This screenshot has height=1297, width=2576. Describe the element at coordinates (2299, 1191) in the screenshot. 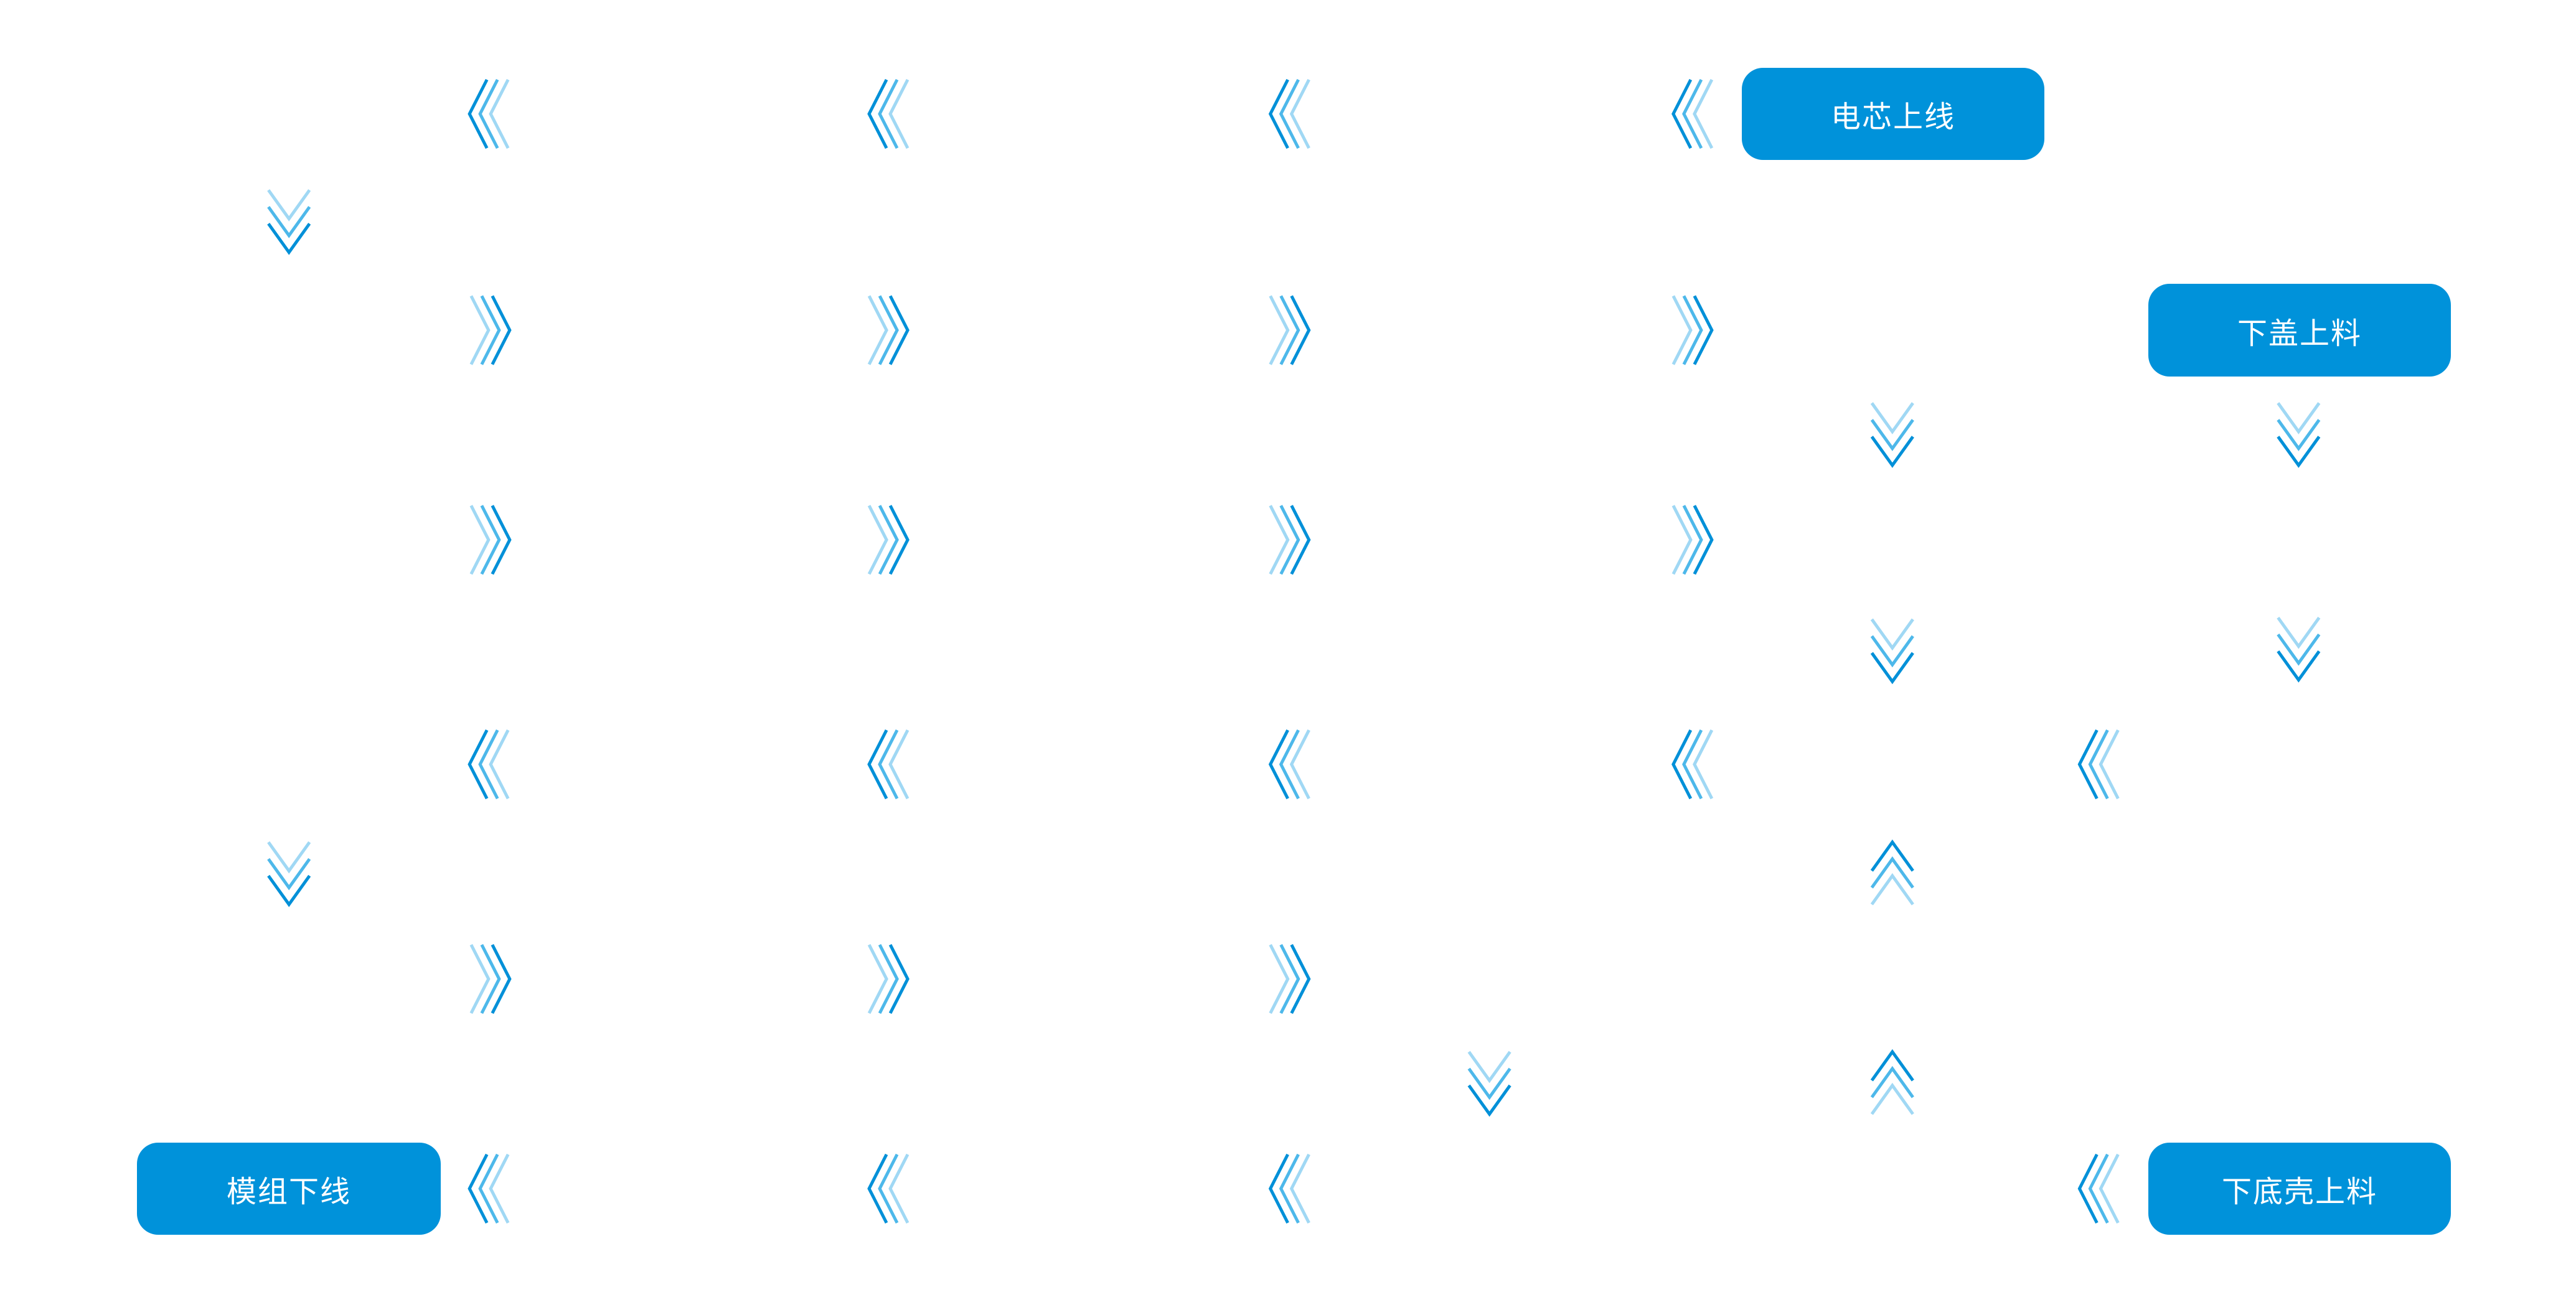

I see `station-label: 下底壳上料` at that location.